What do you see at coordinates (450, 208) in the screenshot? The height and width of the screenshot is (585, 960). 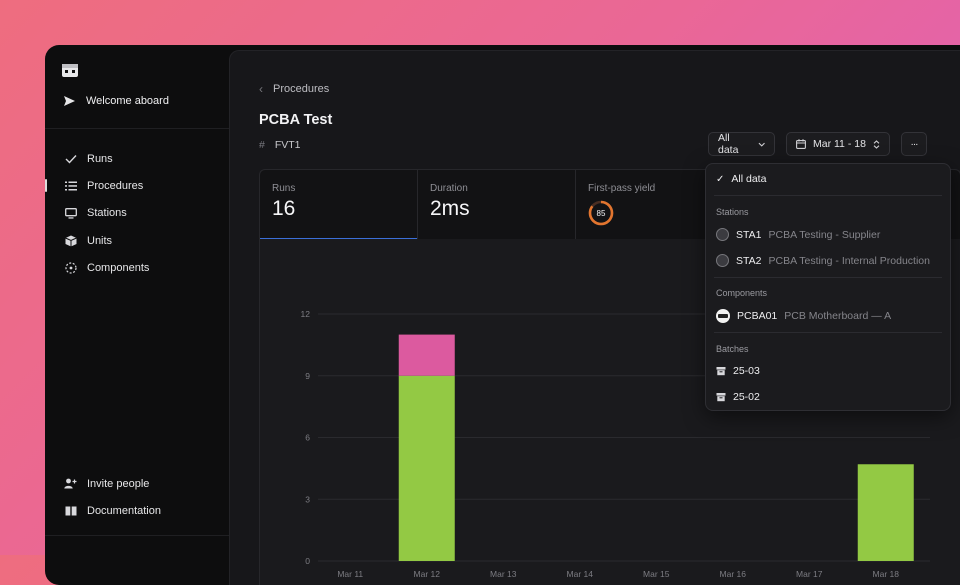 I see `stat-value: 2ms` at bounding box center [450, 208].